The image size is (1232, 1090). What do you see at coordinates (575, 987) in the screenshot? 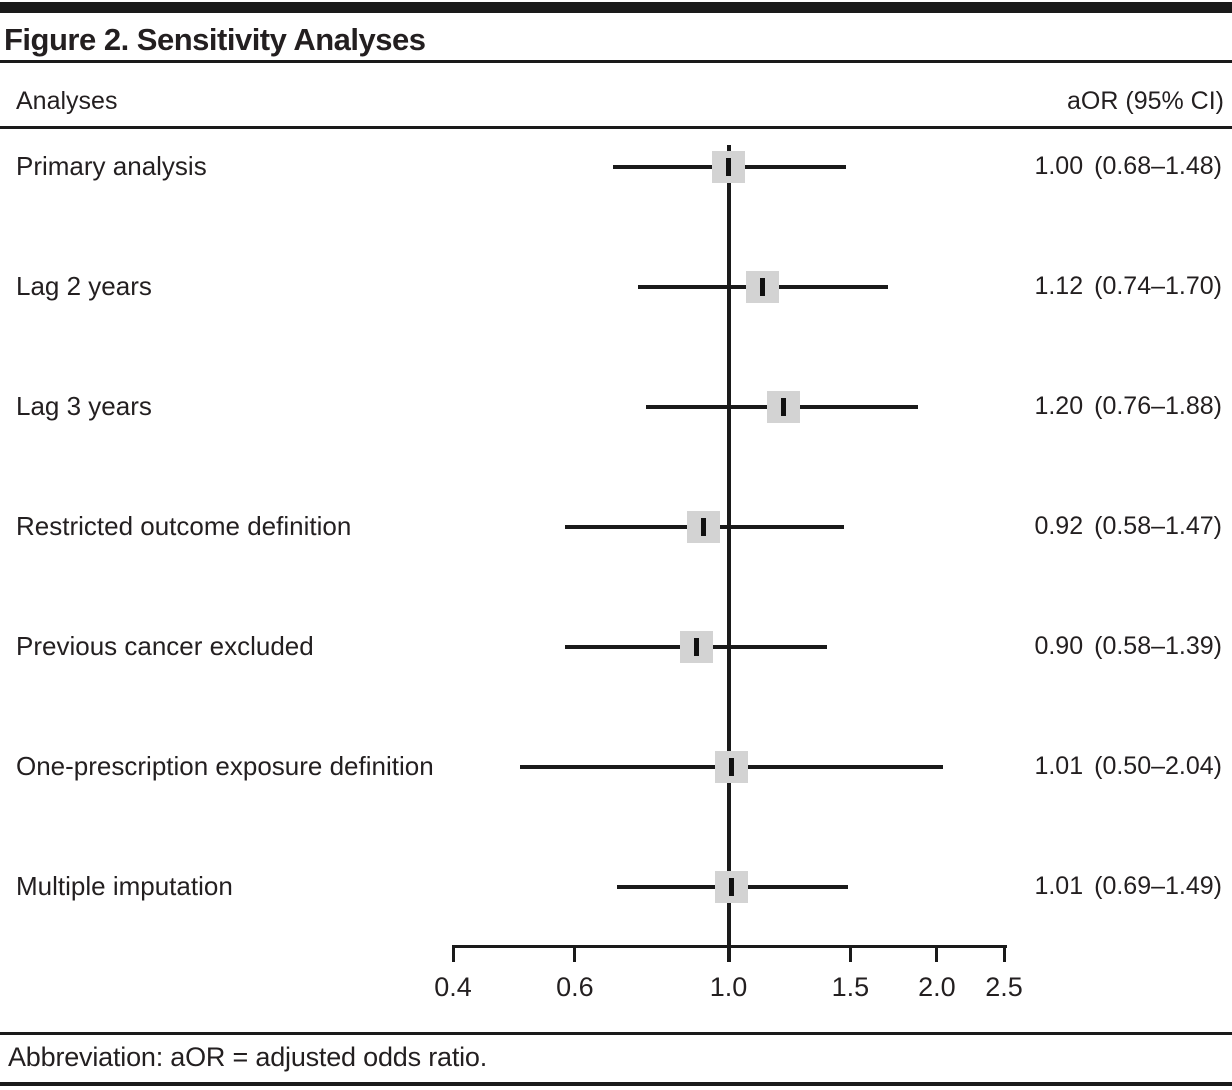
I see `axis-tick-label: 0.6` at bounding box center [575, 987].